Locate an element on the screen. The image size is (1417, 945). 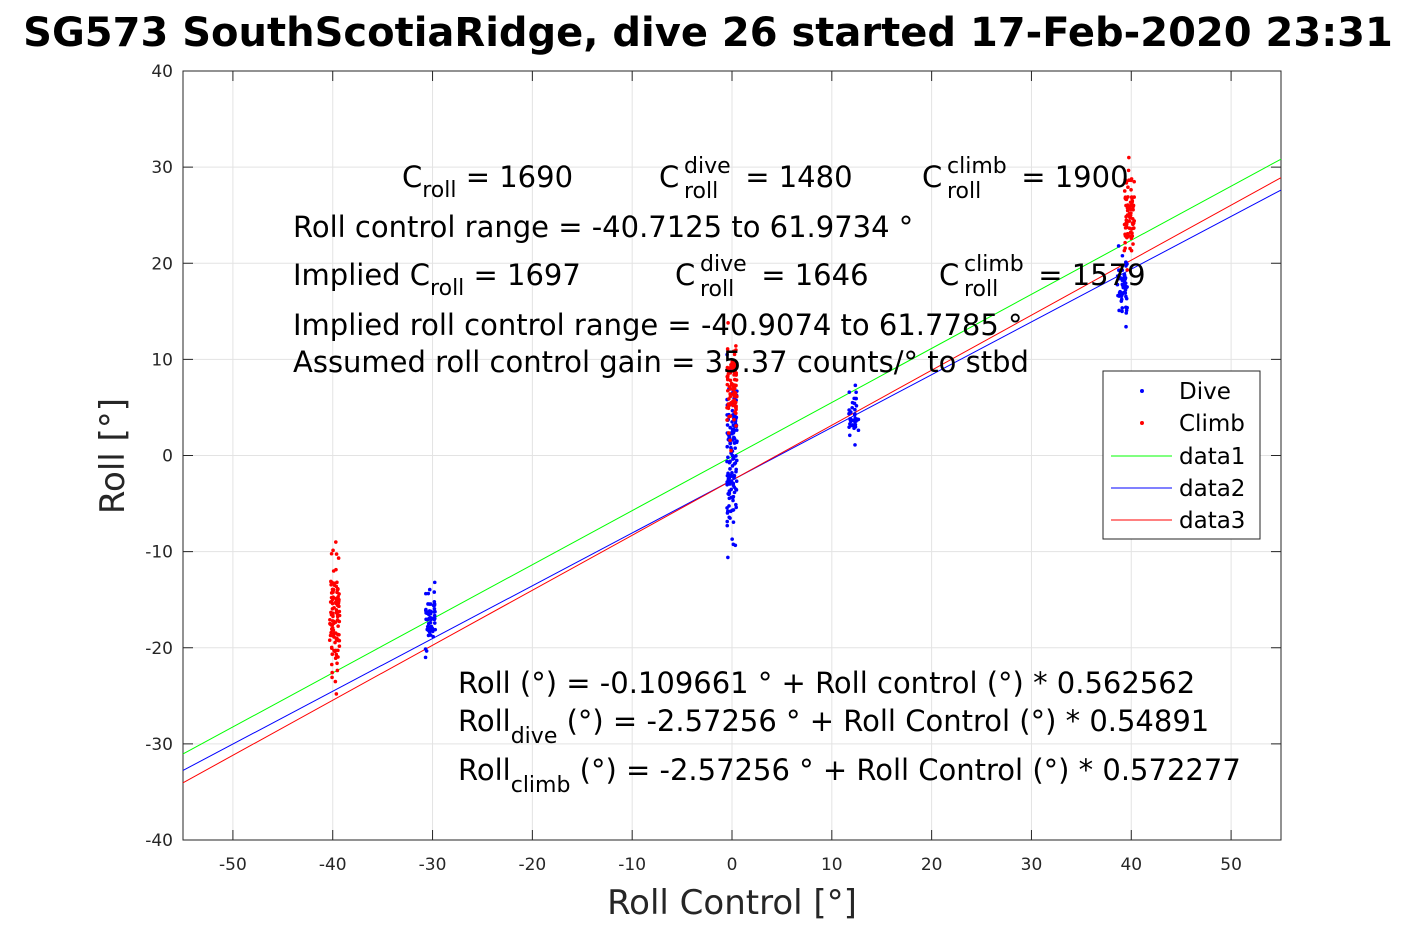
y-tick-label: 30 is located at coordinates (162, 168).